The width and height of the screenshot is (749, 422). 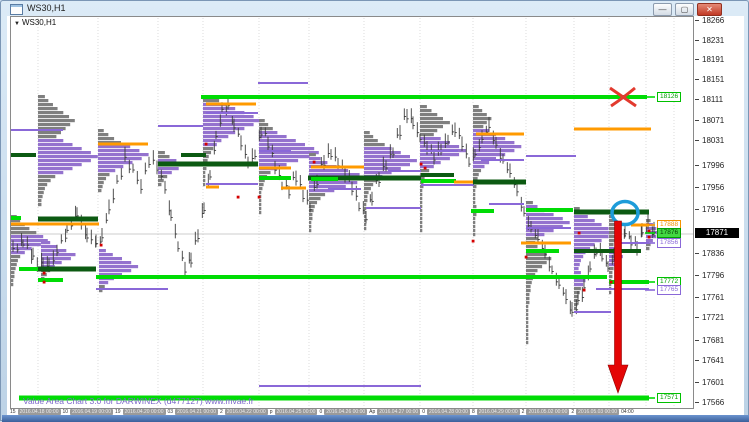 I want to click on red-x-annotation, so click(x=623, y=97).